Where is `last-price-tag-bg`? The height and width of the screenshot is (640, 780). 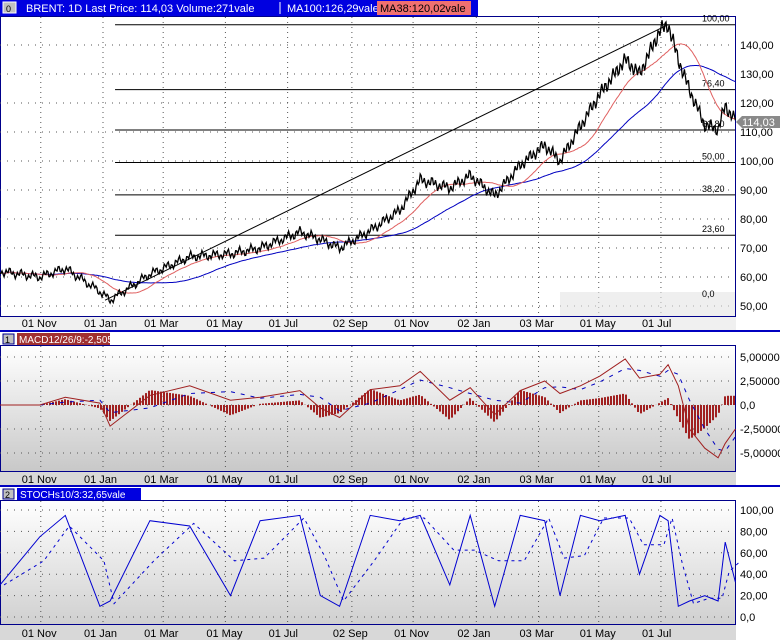
last-price-tag-bg is located at coordinates (758, 122).